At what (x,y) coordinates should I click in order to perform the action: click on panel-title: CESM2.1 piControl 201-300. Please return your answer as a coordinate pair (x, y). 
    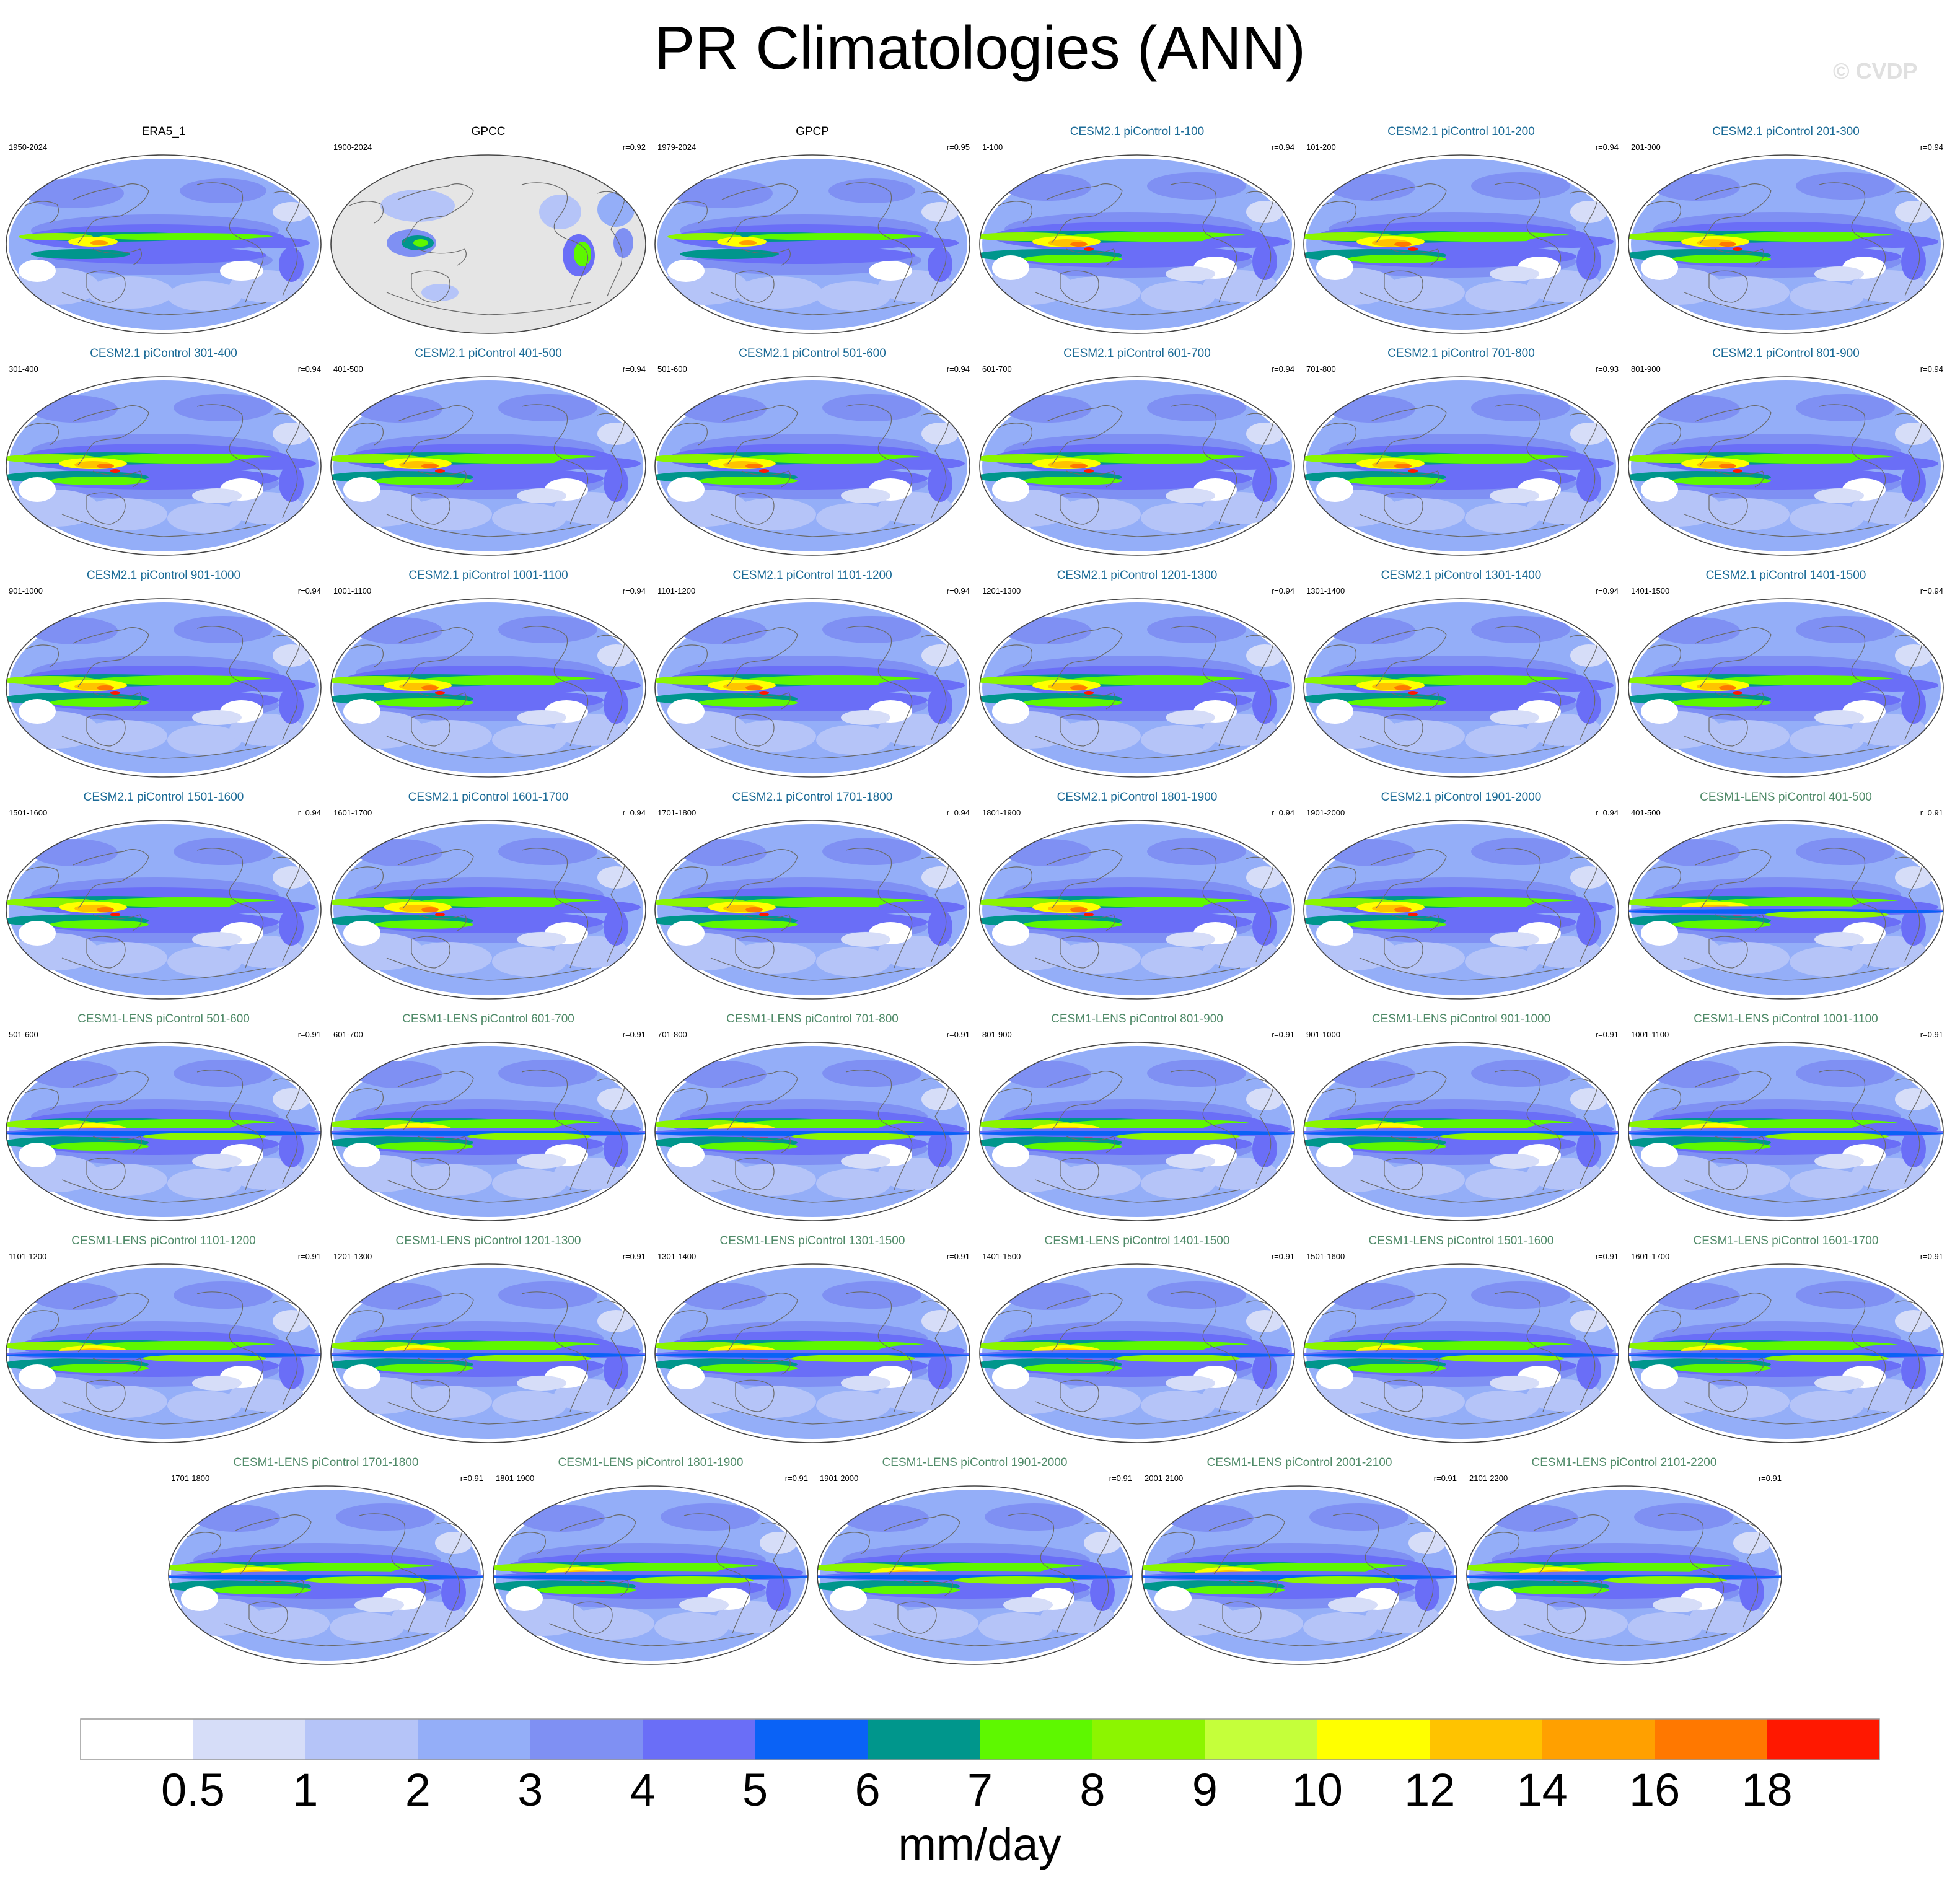
    Looking at the image, I should click on (1786, 131).